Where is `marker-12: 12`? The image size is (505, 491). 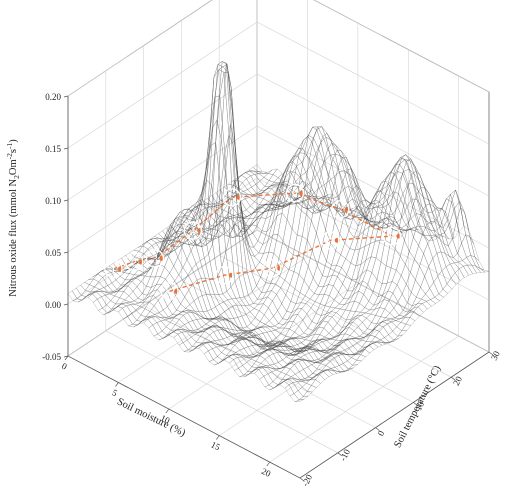 marker-12: 12 is located at coordinates (169, 291).